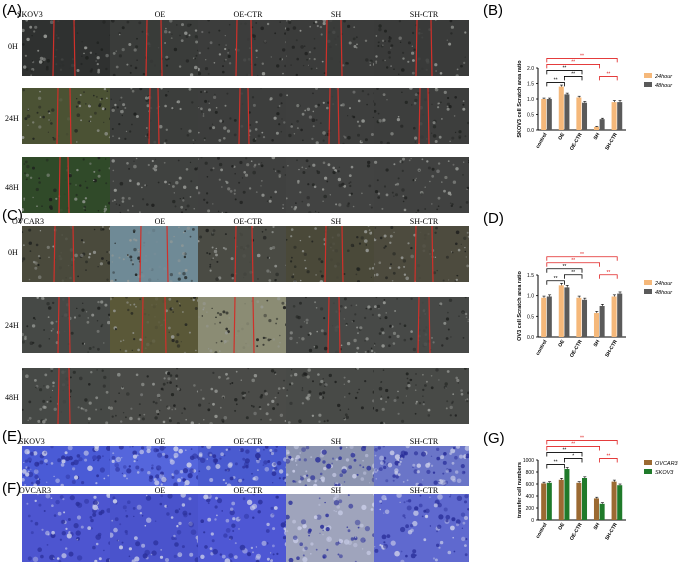 Image resolution: width=685 pixels, height=576 pixels. I want to click on significance-label: *, so click(573, 456).